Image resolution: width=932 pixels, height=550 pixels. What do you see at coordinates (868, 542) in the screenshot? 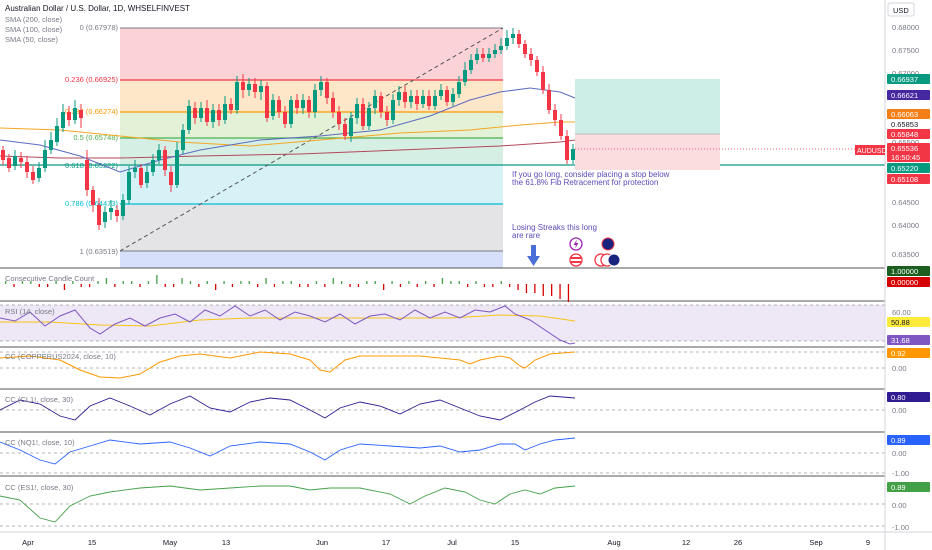
I see `time-tick: 9` at bounding box center [868, 542].